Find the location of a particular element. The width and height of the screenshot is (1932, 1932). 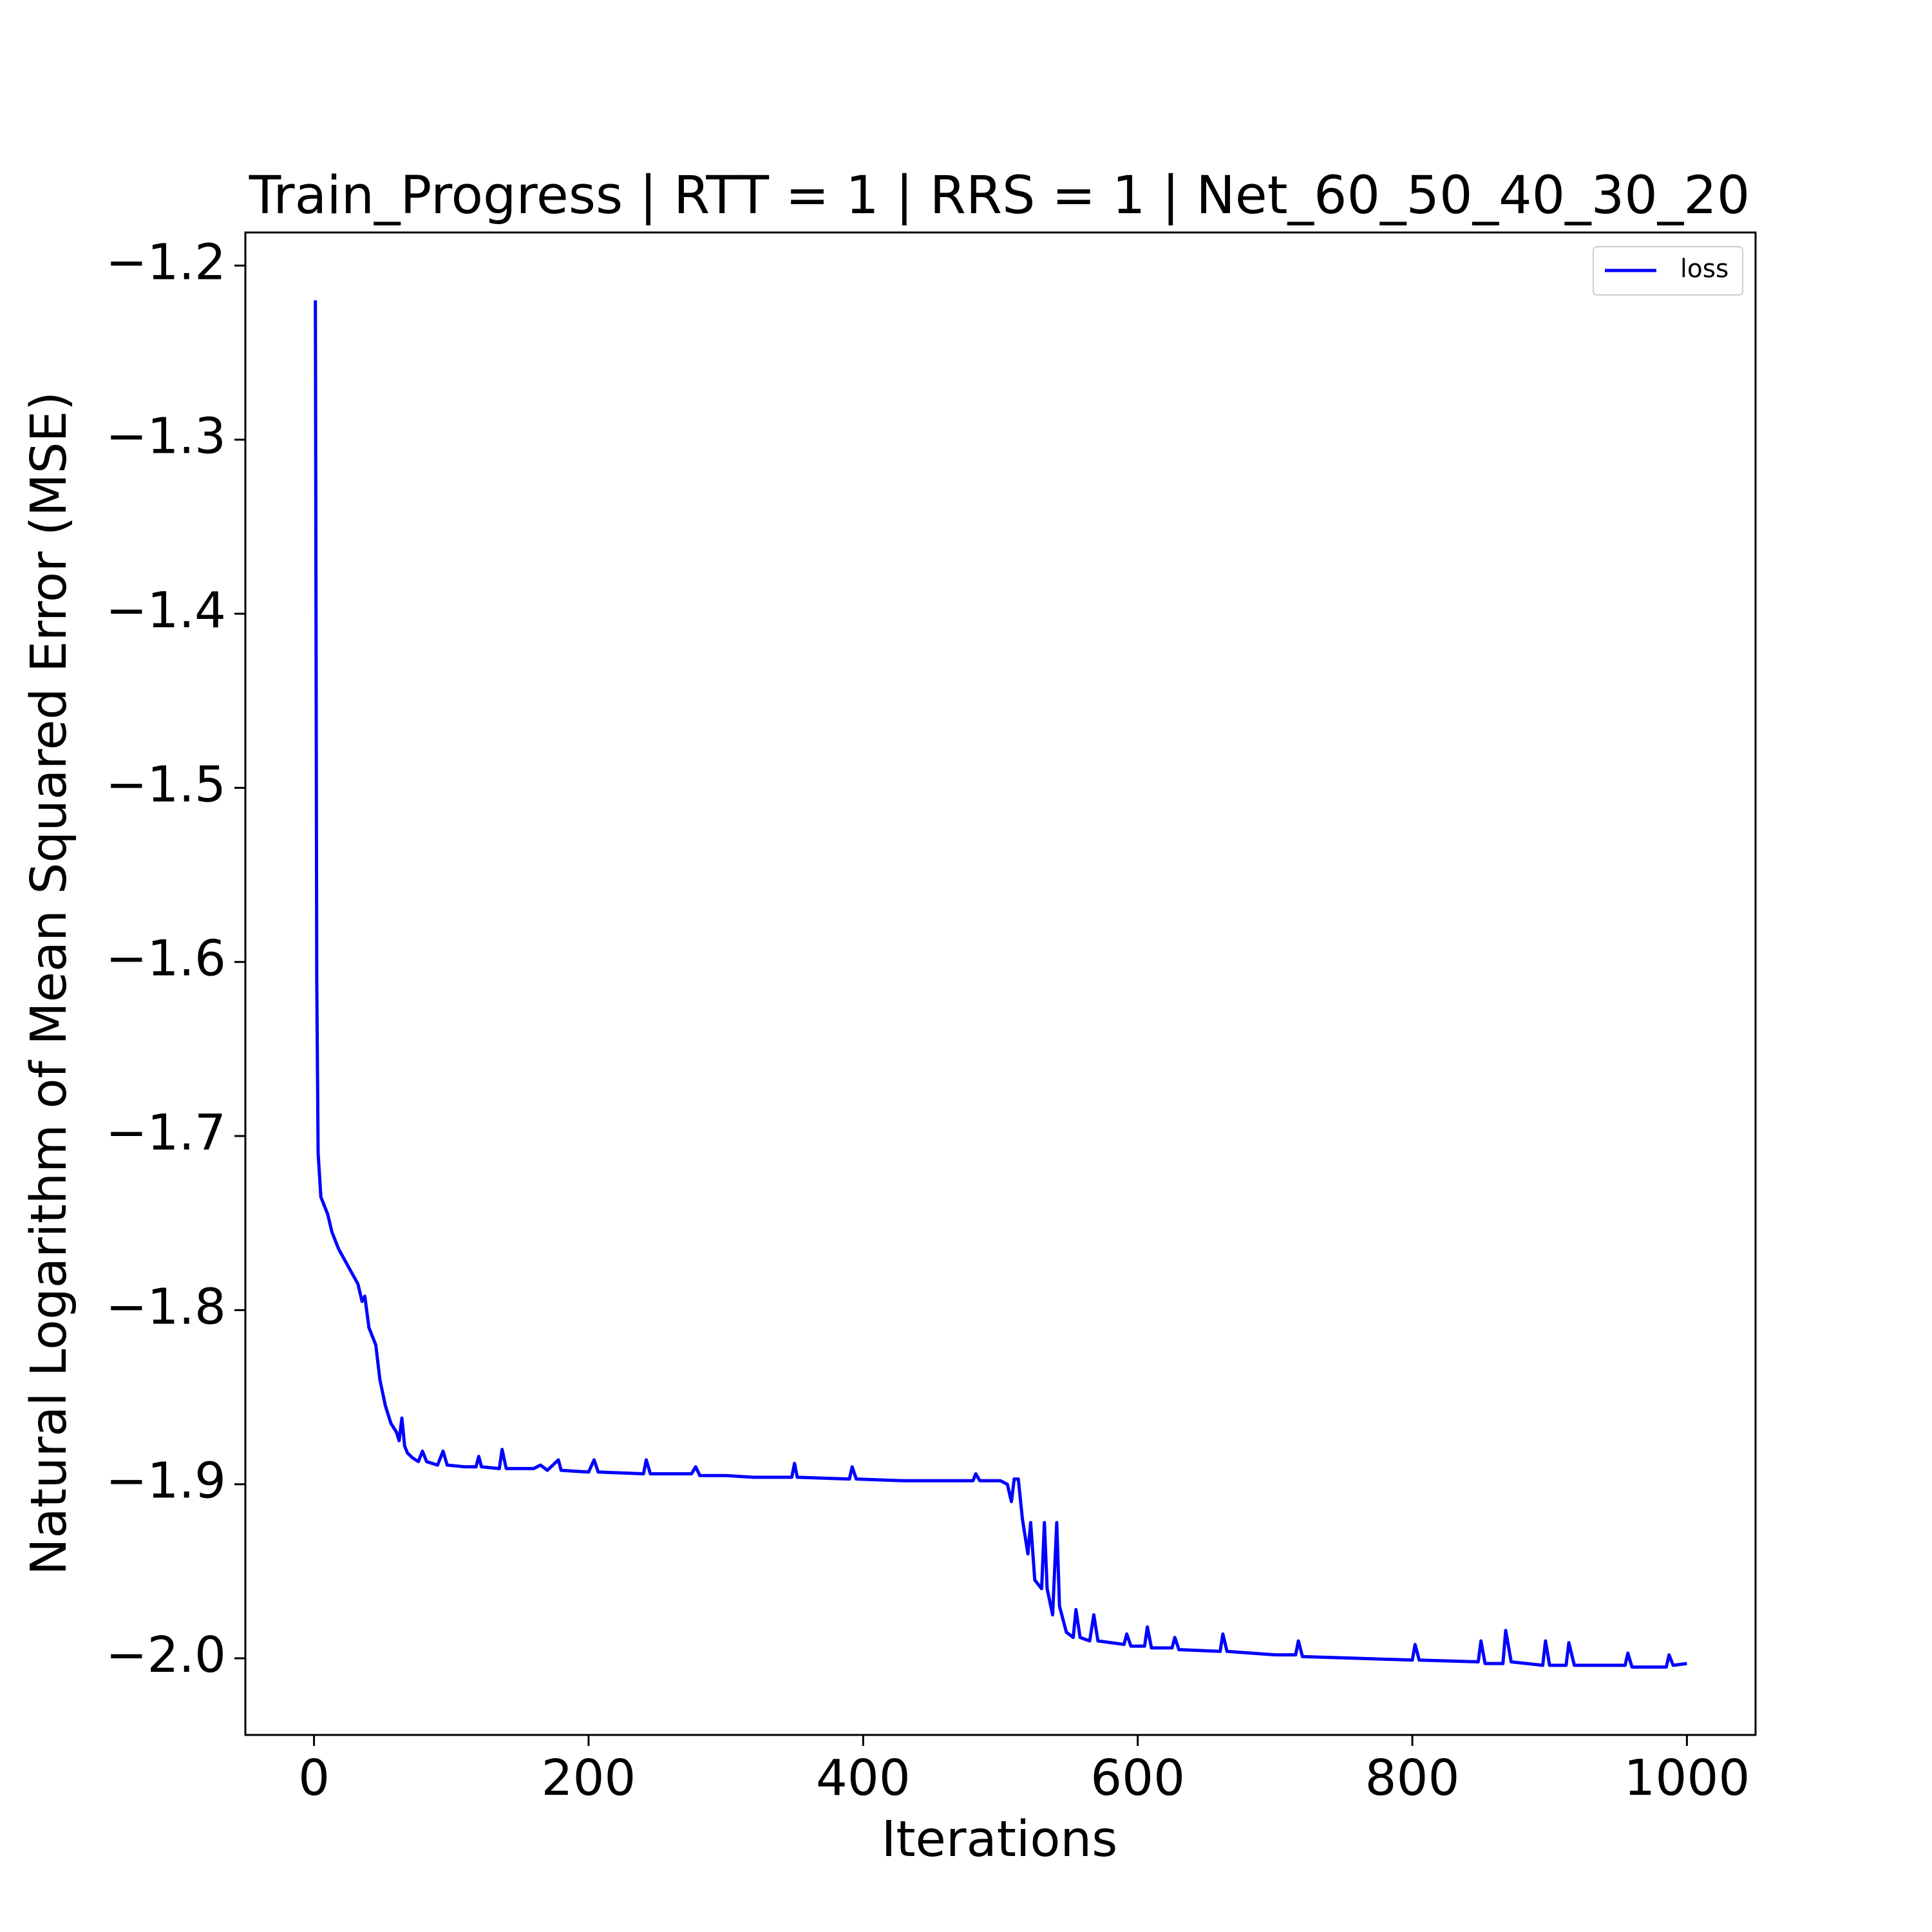

y-tick-label: −1.7 is located at coordinates (166, 1133).